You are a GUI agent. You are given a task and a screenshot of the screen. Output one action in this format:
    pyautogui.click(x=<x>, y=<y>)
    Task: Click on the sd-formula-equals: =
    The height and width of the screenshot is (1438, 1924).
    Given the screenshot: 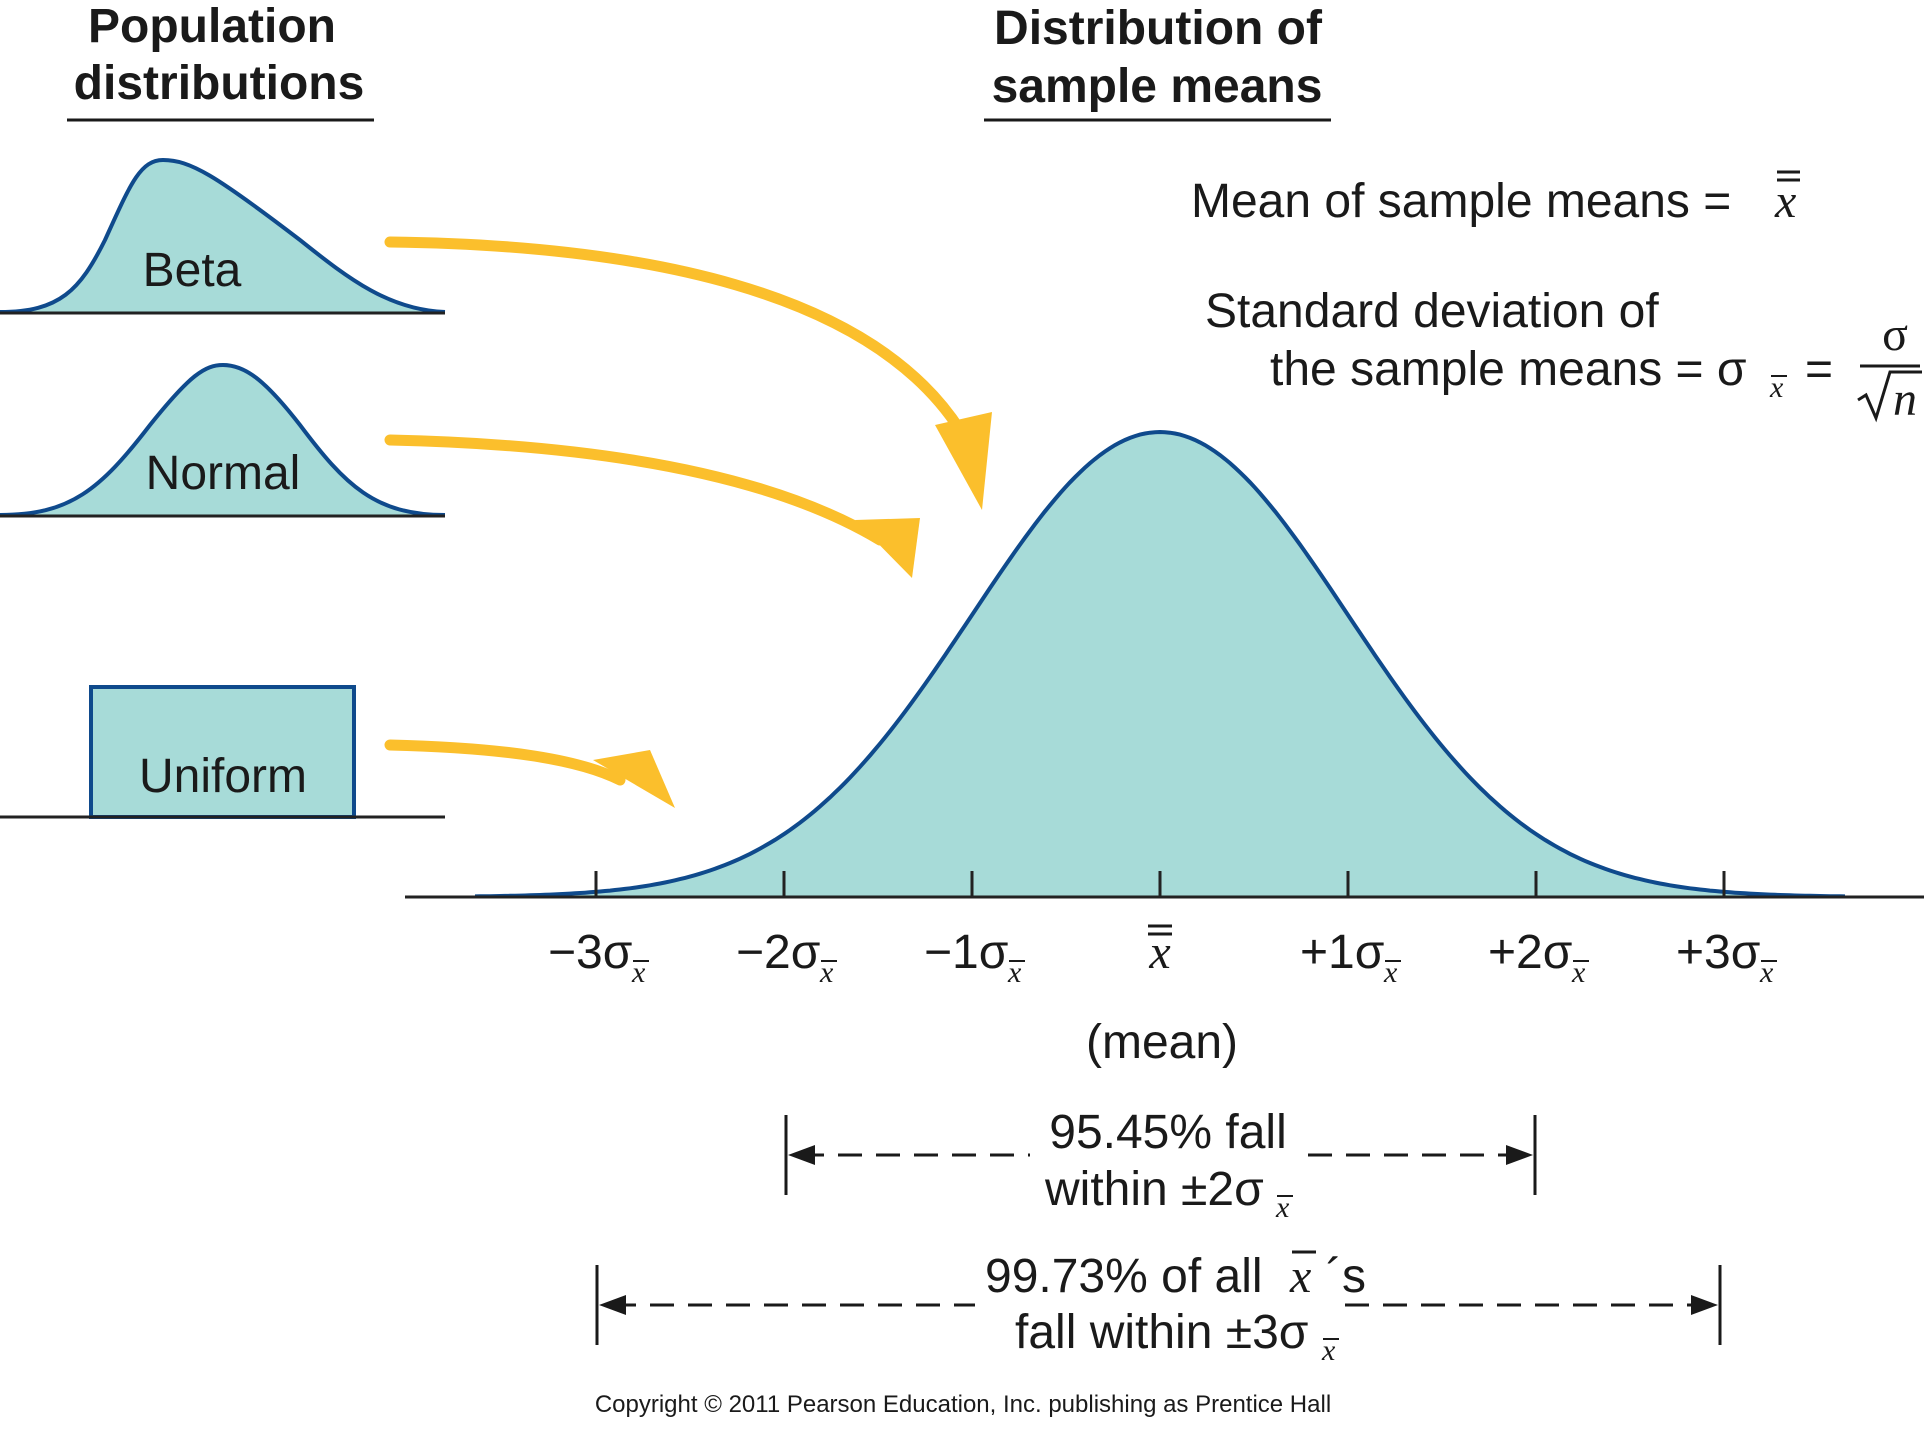 What is the action you would take?
    pyautogui.click(x=1819, y=369)
    